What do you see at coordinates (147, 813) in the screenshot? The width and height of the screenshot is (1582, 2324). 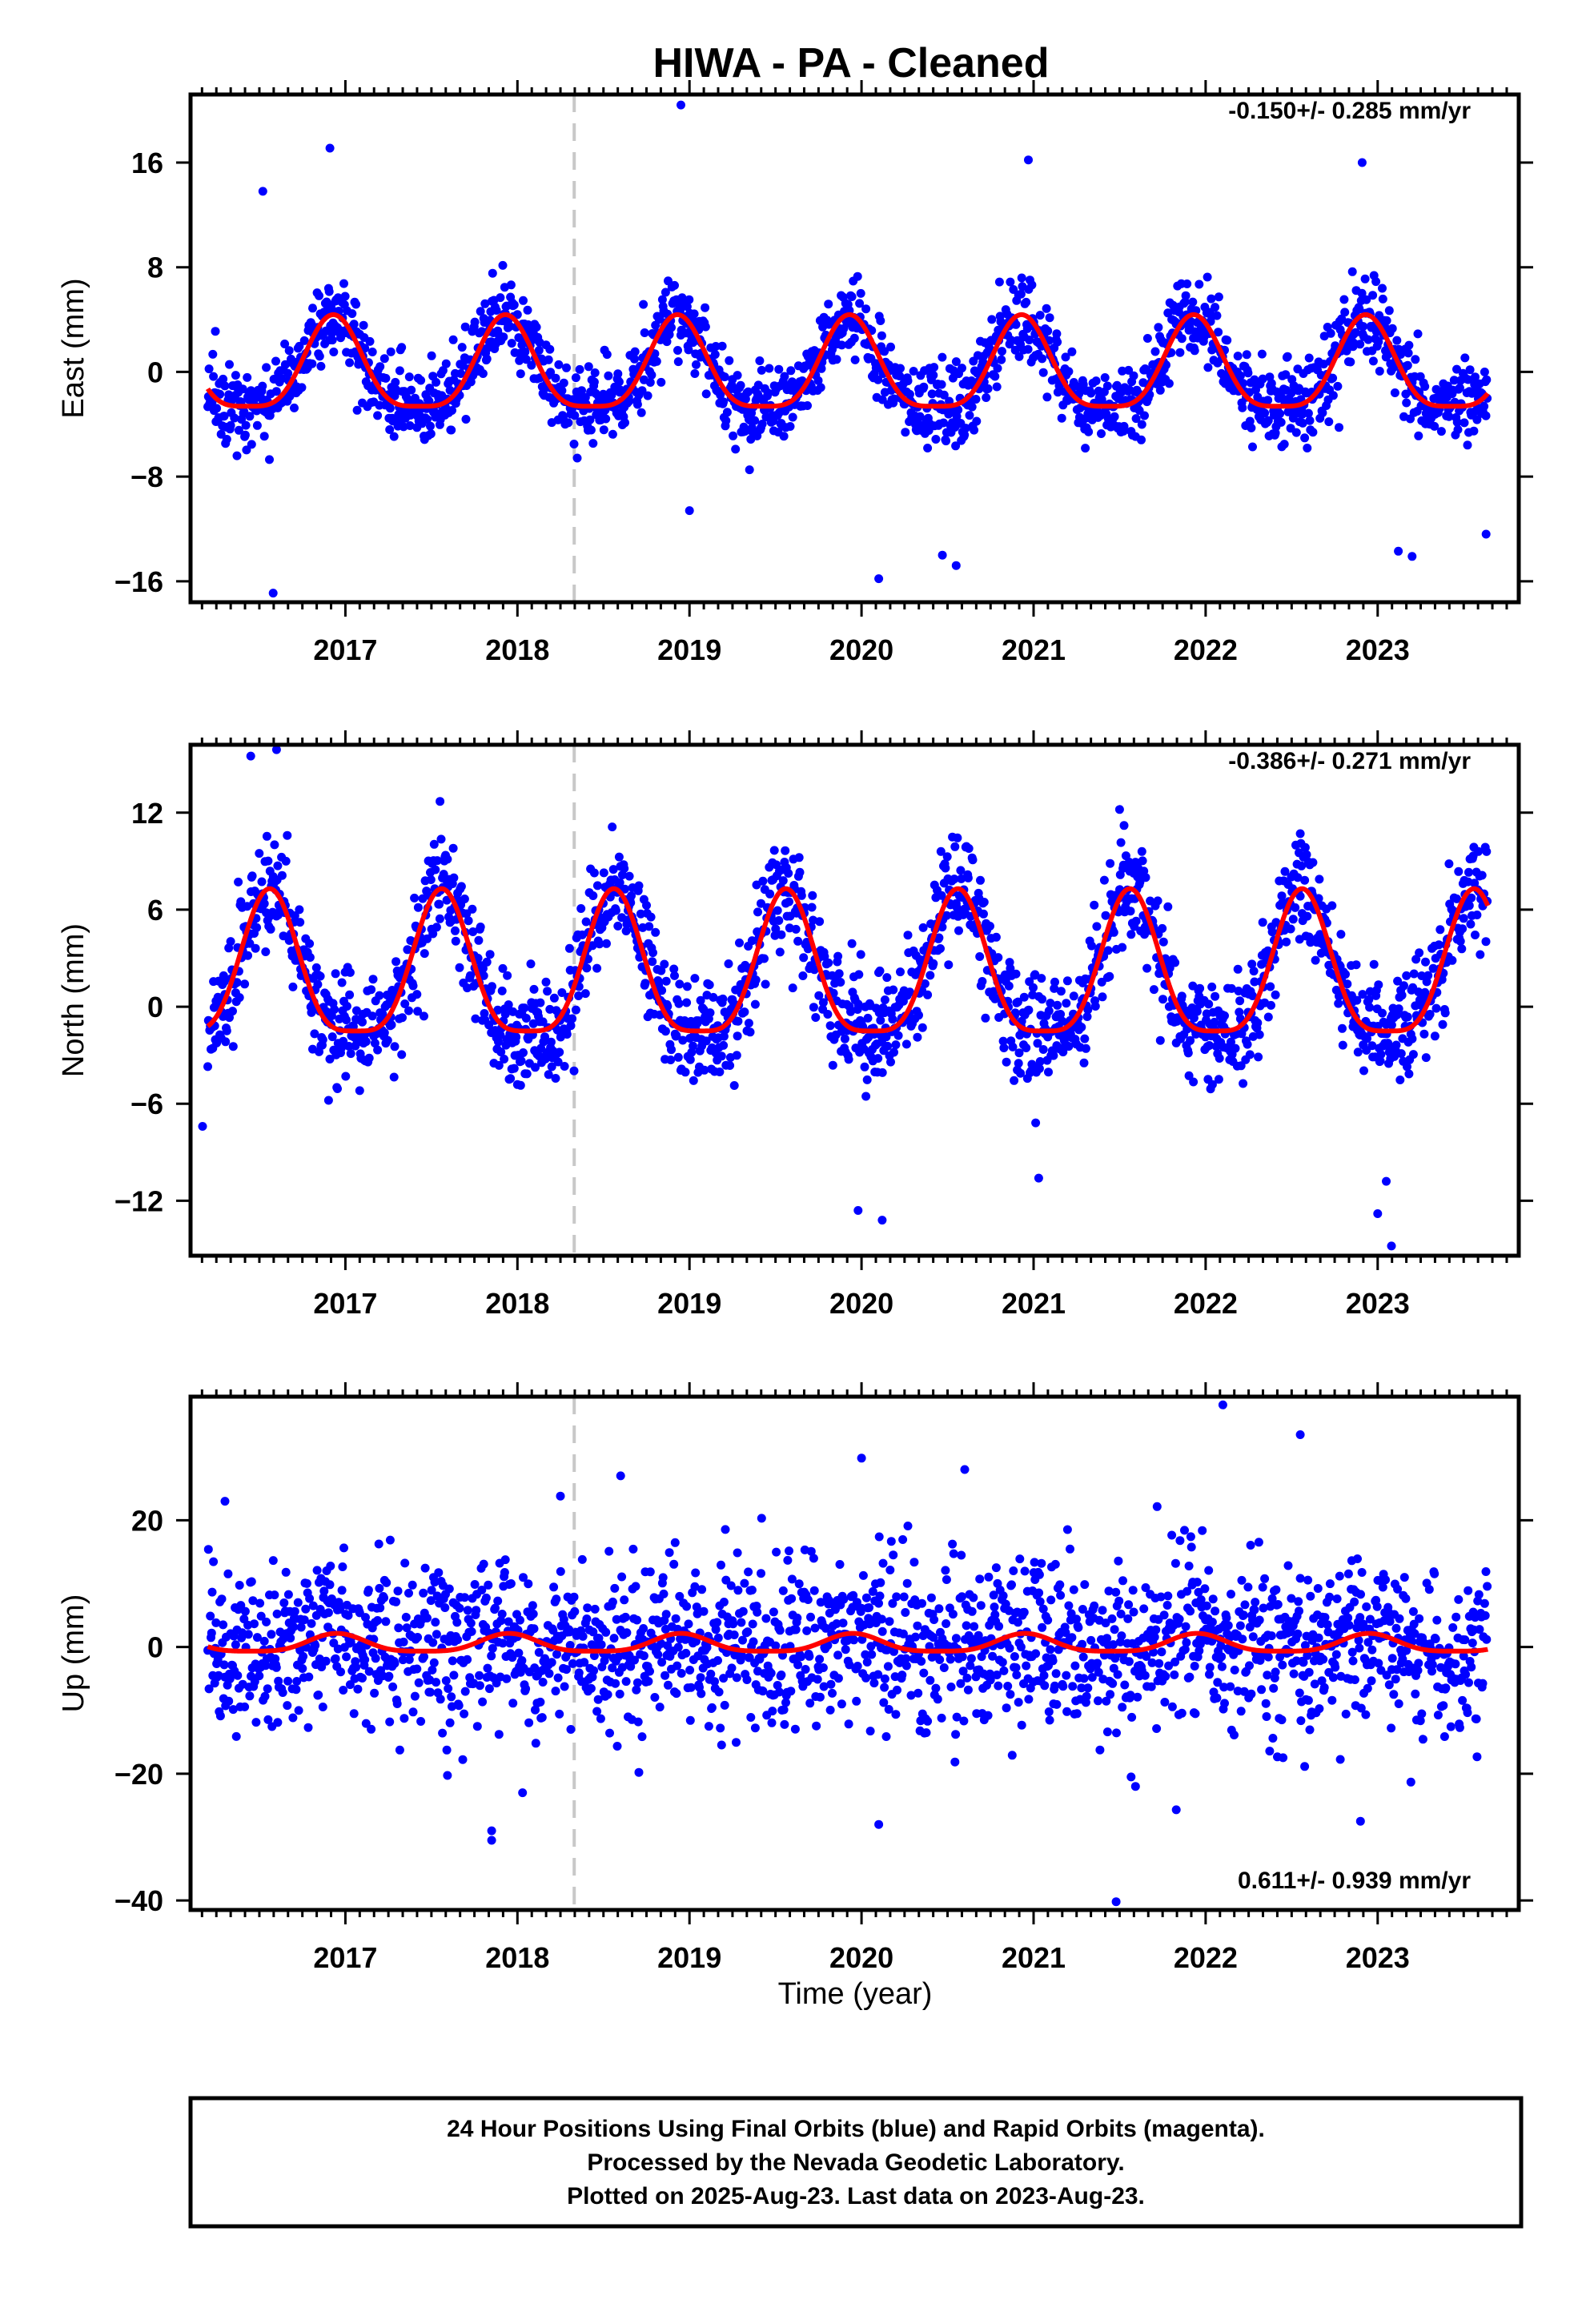 I see `y-tick-label: 12` at bounding box center [147, 813].